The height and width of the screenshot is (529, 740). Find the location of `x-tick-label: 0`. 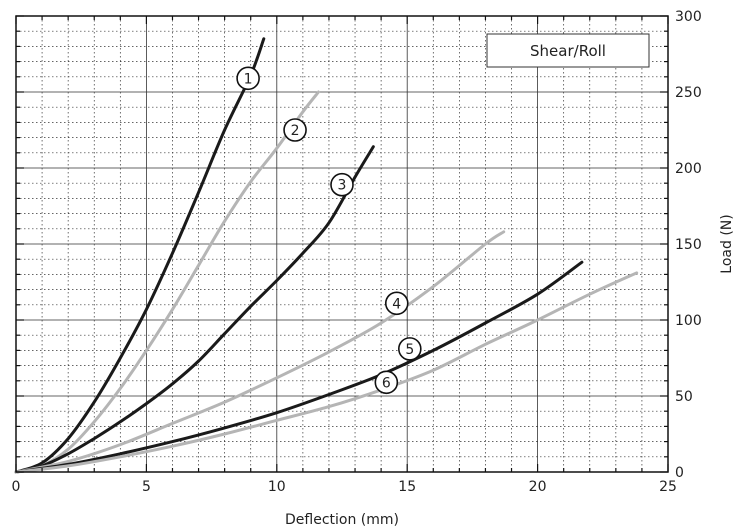

x-tick-label: 0 is located at coordinates (16, 487).